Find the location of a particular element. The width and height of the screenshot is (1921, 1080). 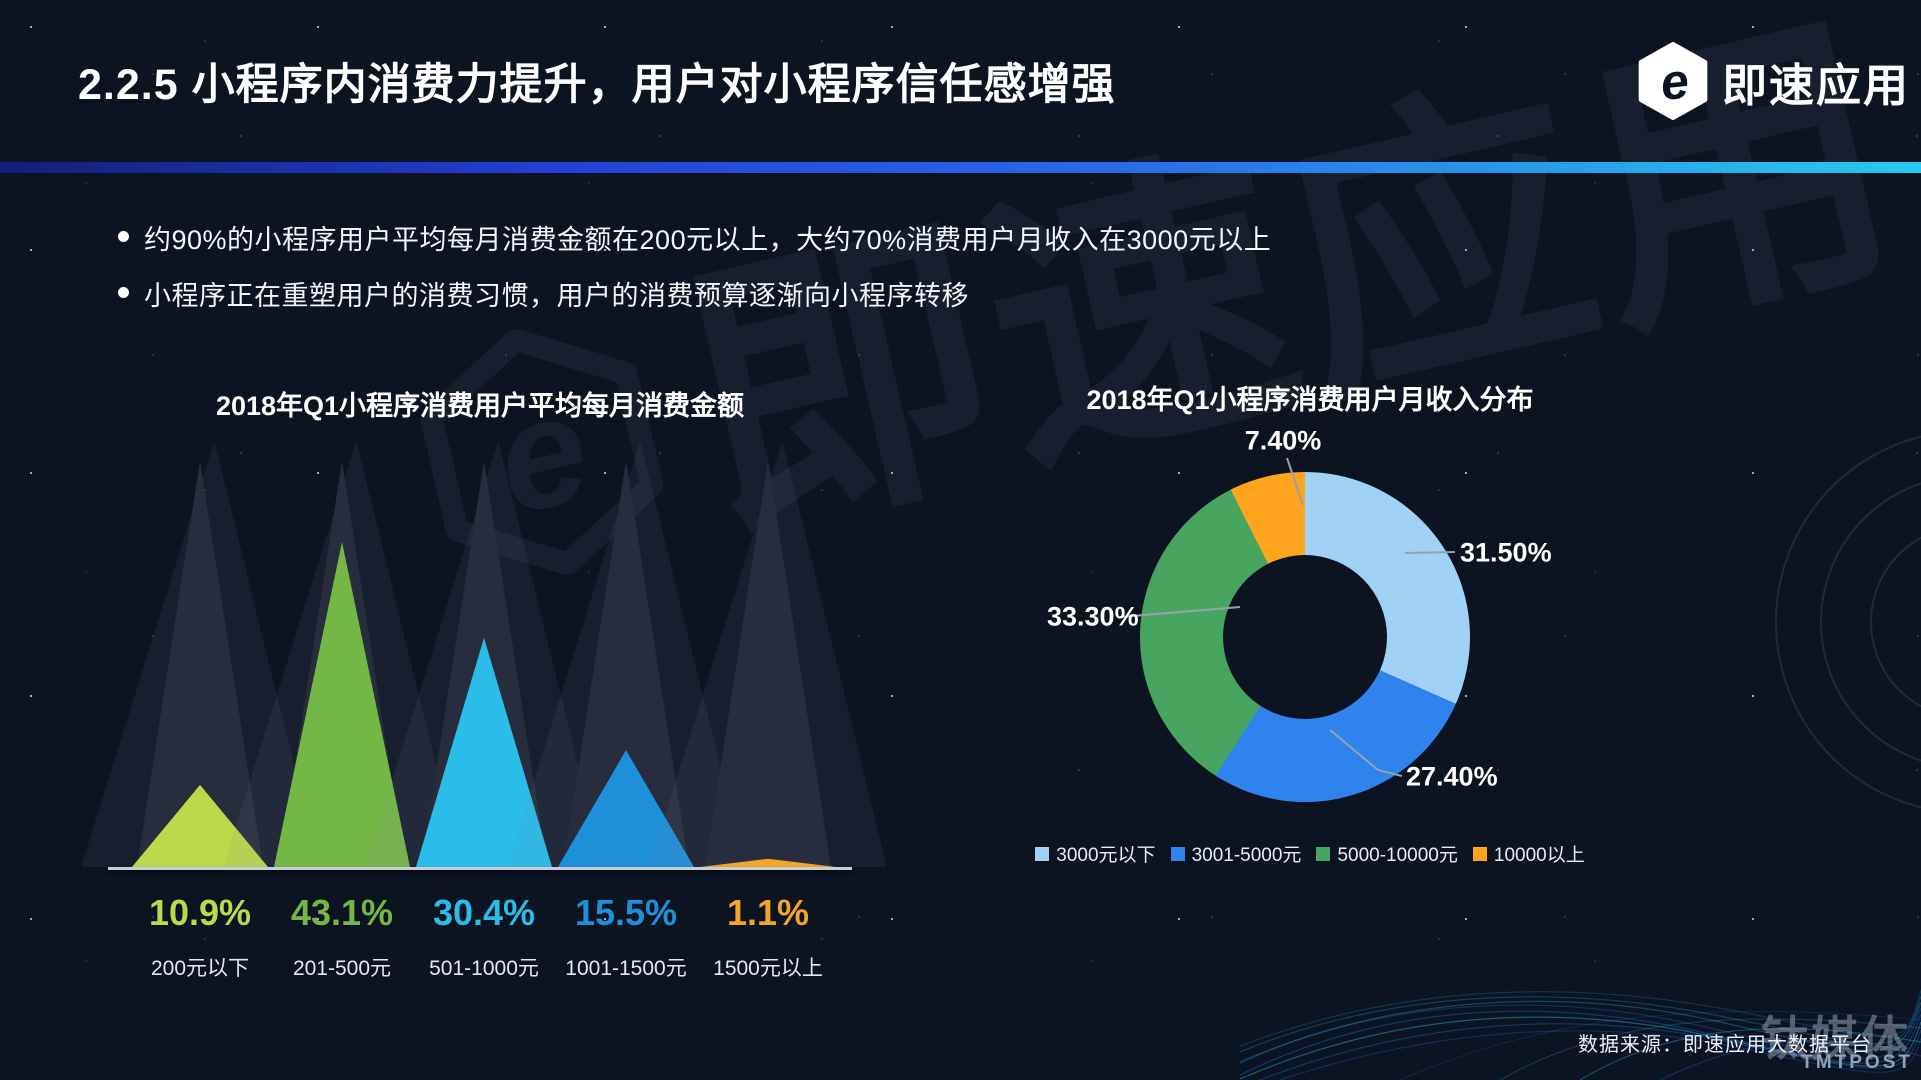

wave-decoration is located at coordinates (1580, 1034).